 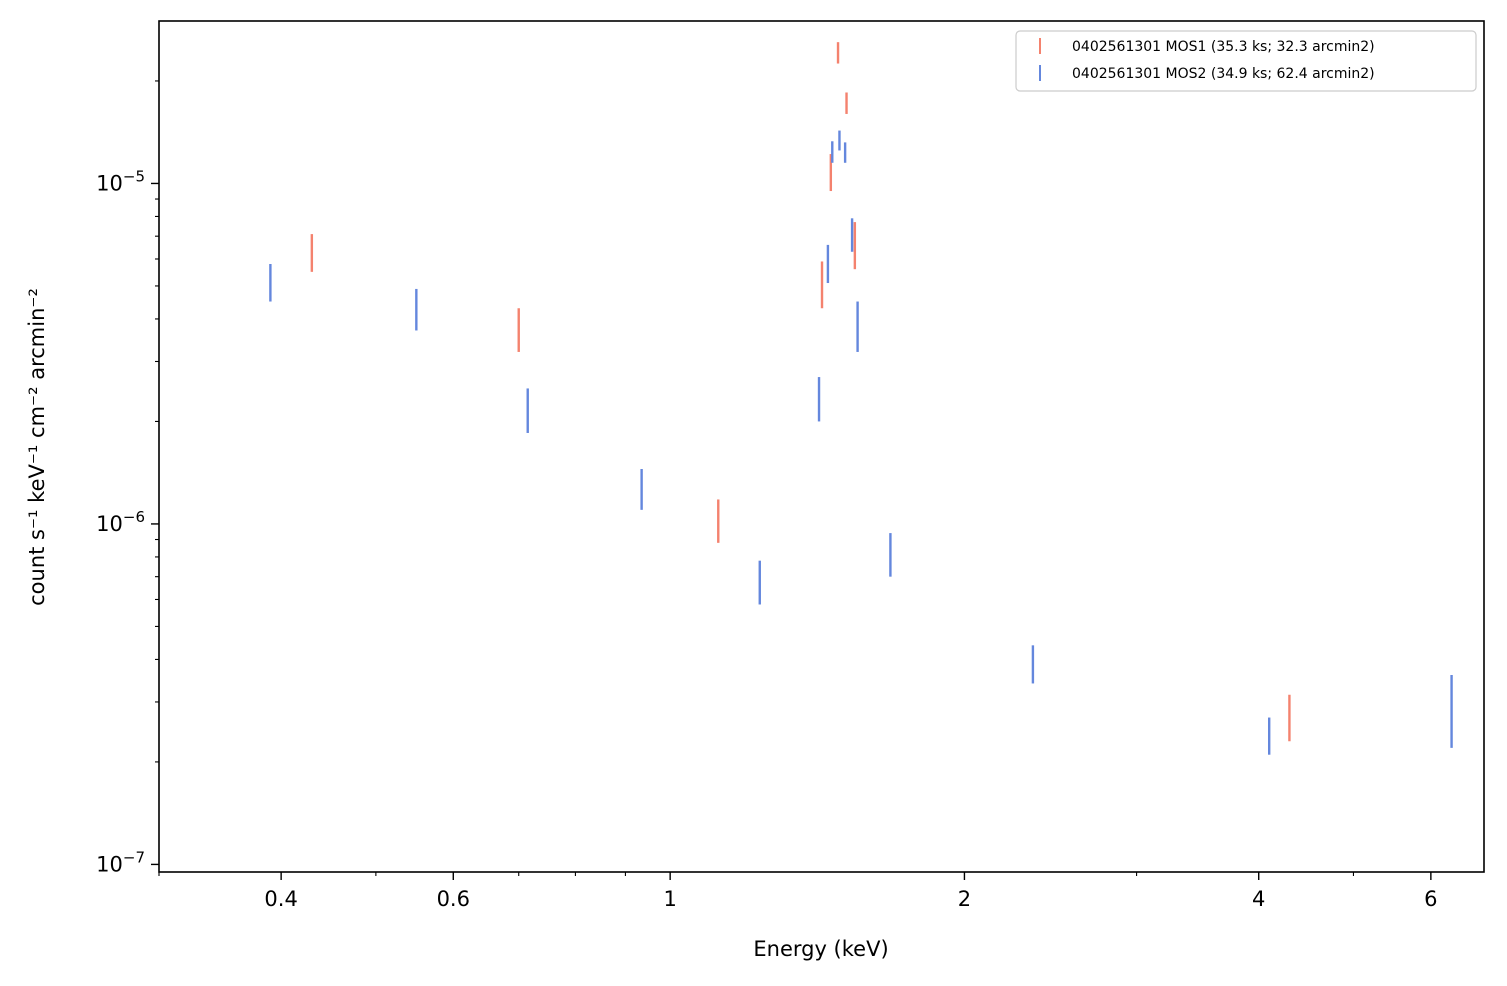 What do you see at coordinates (964, 899) in the screenshot?
I see `x-tick-label: 2` at bounding box center [964, 899].